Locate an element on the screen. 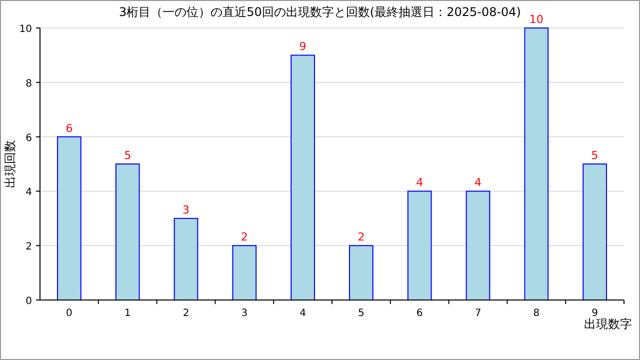  x-tick-label: 2 is located at coordinates (186, 313).